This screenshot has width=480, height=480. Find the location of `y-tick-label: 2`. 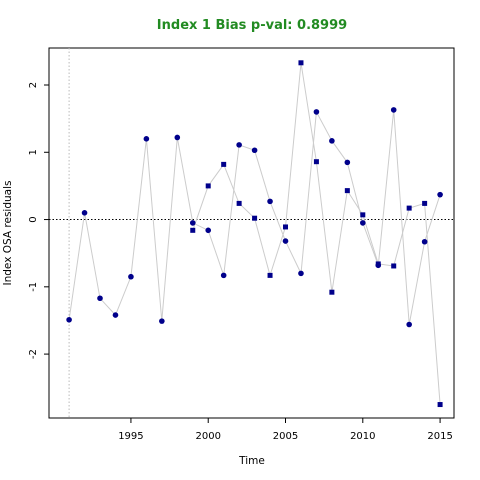

y-tick-label: 2 is located at coordinates (33, 85).